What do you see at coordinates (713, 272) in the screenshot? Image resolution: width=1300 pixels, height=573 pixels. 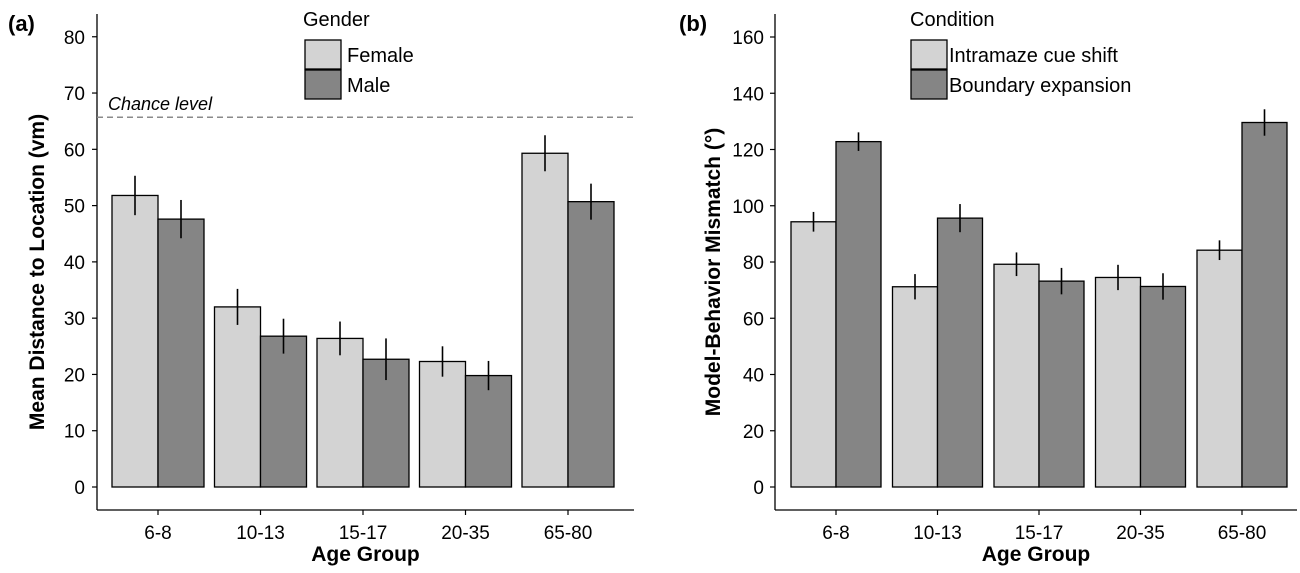 I see `y-axis-title: Model-Behavior Mismatch (°)` at bounding box center [713, 272].